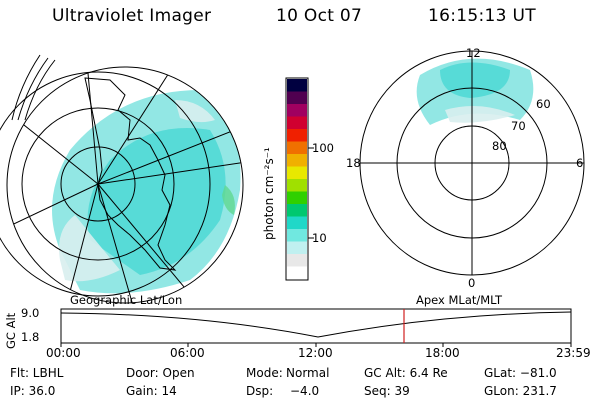 The height and width of the screenshot is (400, 600). I want to click on timeline-xtick-1800: 18:00, so click(442, 353).